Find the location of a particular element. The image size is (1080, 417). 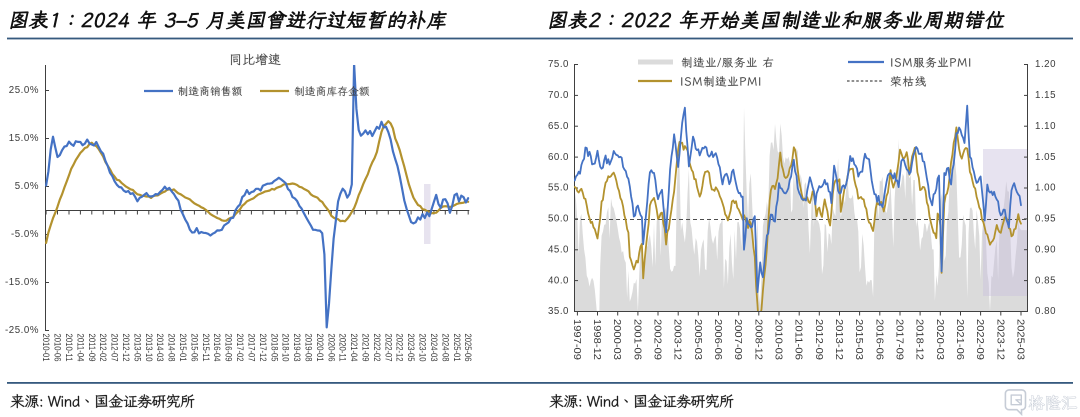

svg-text: 2018-10 is located at coordinates (286, 348).